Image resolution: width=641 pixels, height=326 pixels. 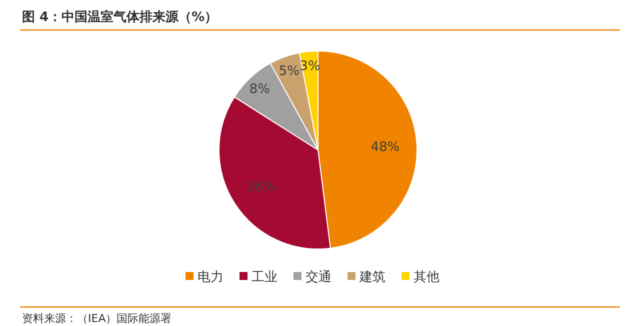 I want to click on legend-label: 交通, so click(x=319, y=277).